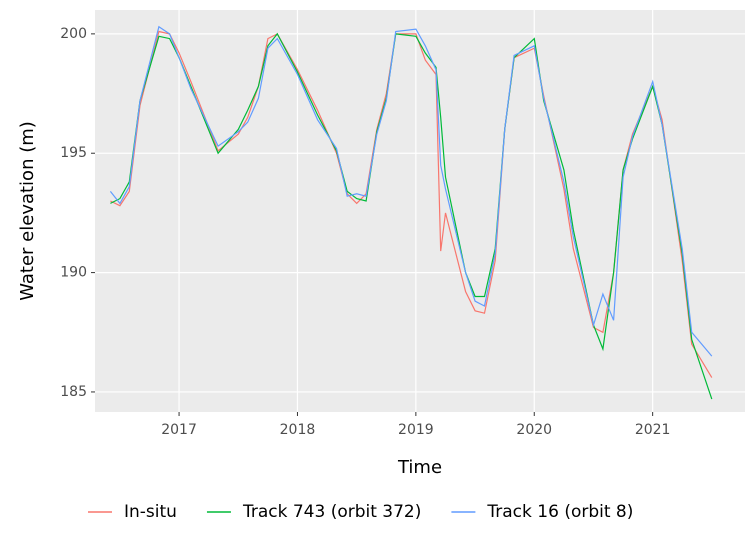 The image size is (750, 533). What do you see at coordinates (73, 34) in the screenshot?
I see `y-tick-label: 200` at bounding box center [73, 34].